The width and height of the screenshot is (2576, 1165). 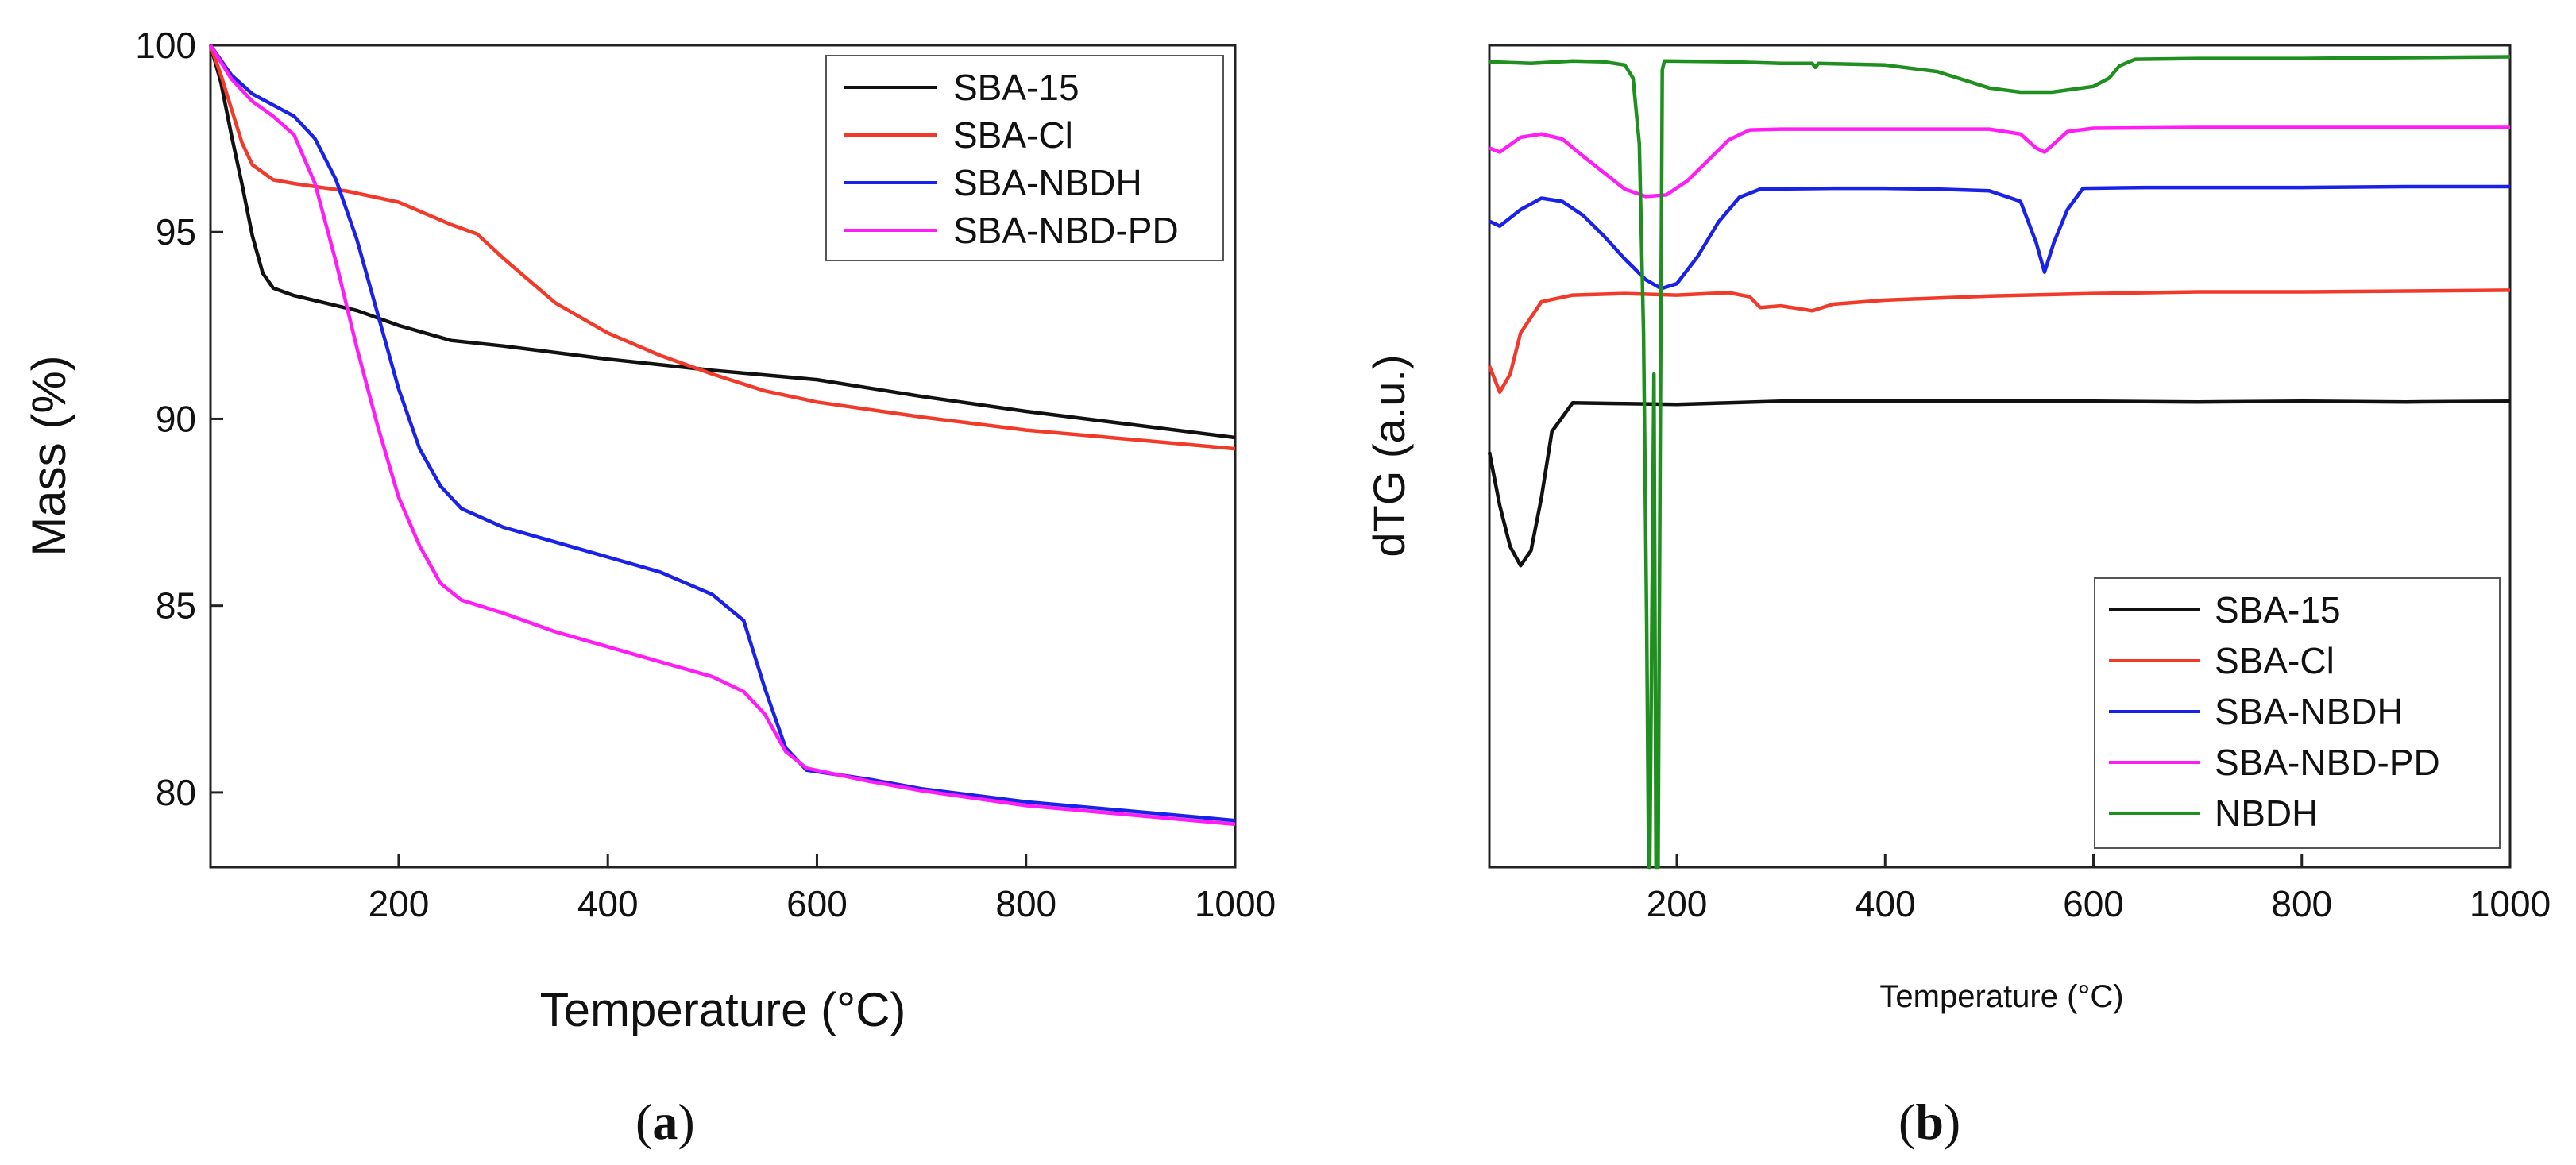 I want to click on y-tick-label-a-90: 90, so click(x=176, y=418).